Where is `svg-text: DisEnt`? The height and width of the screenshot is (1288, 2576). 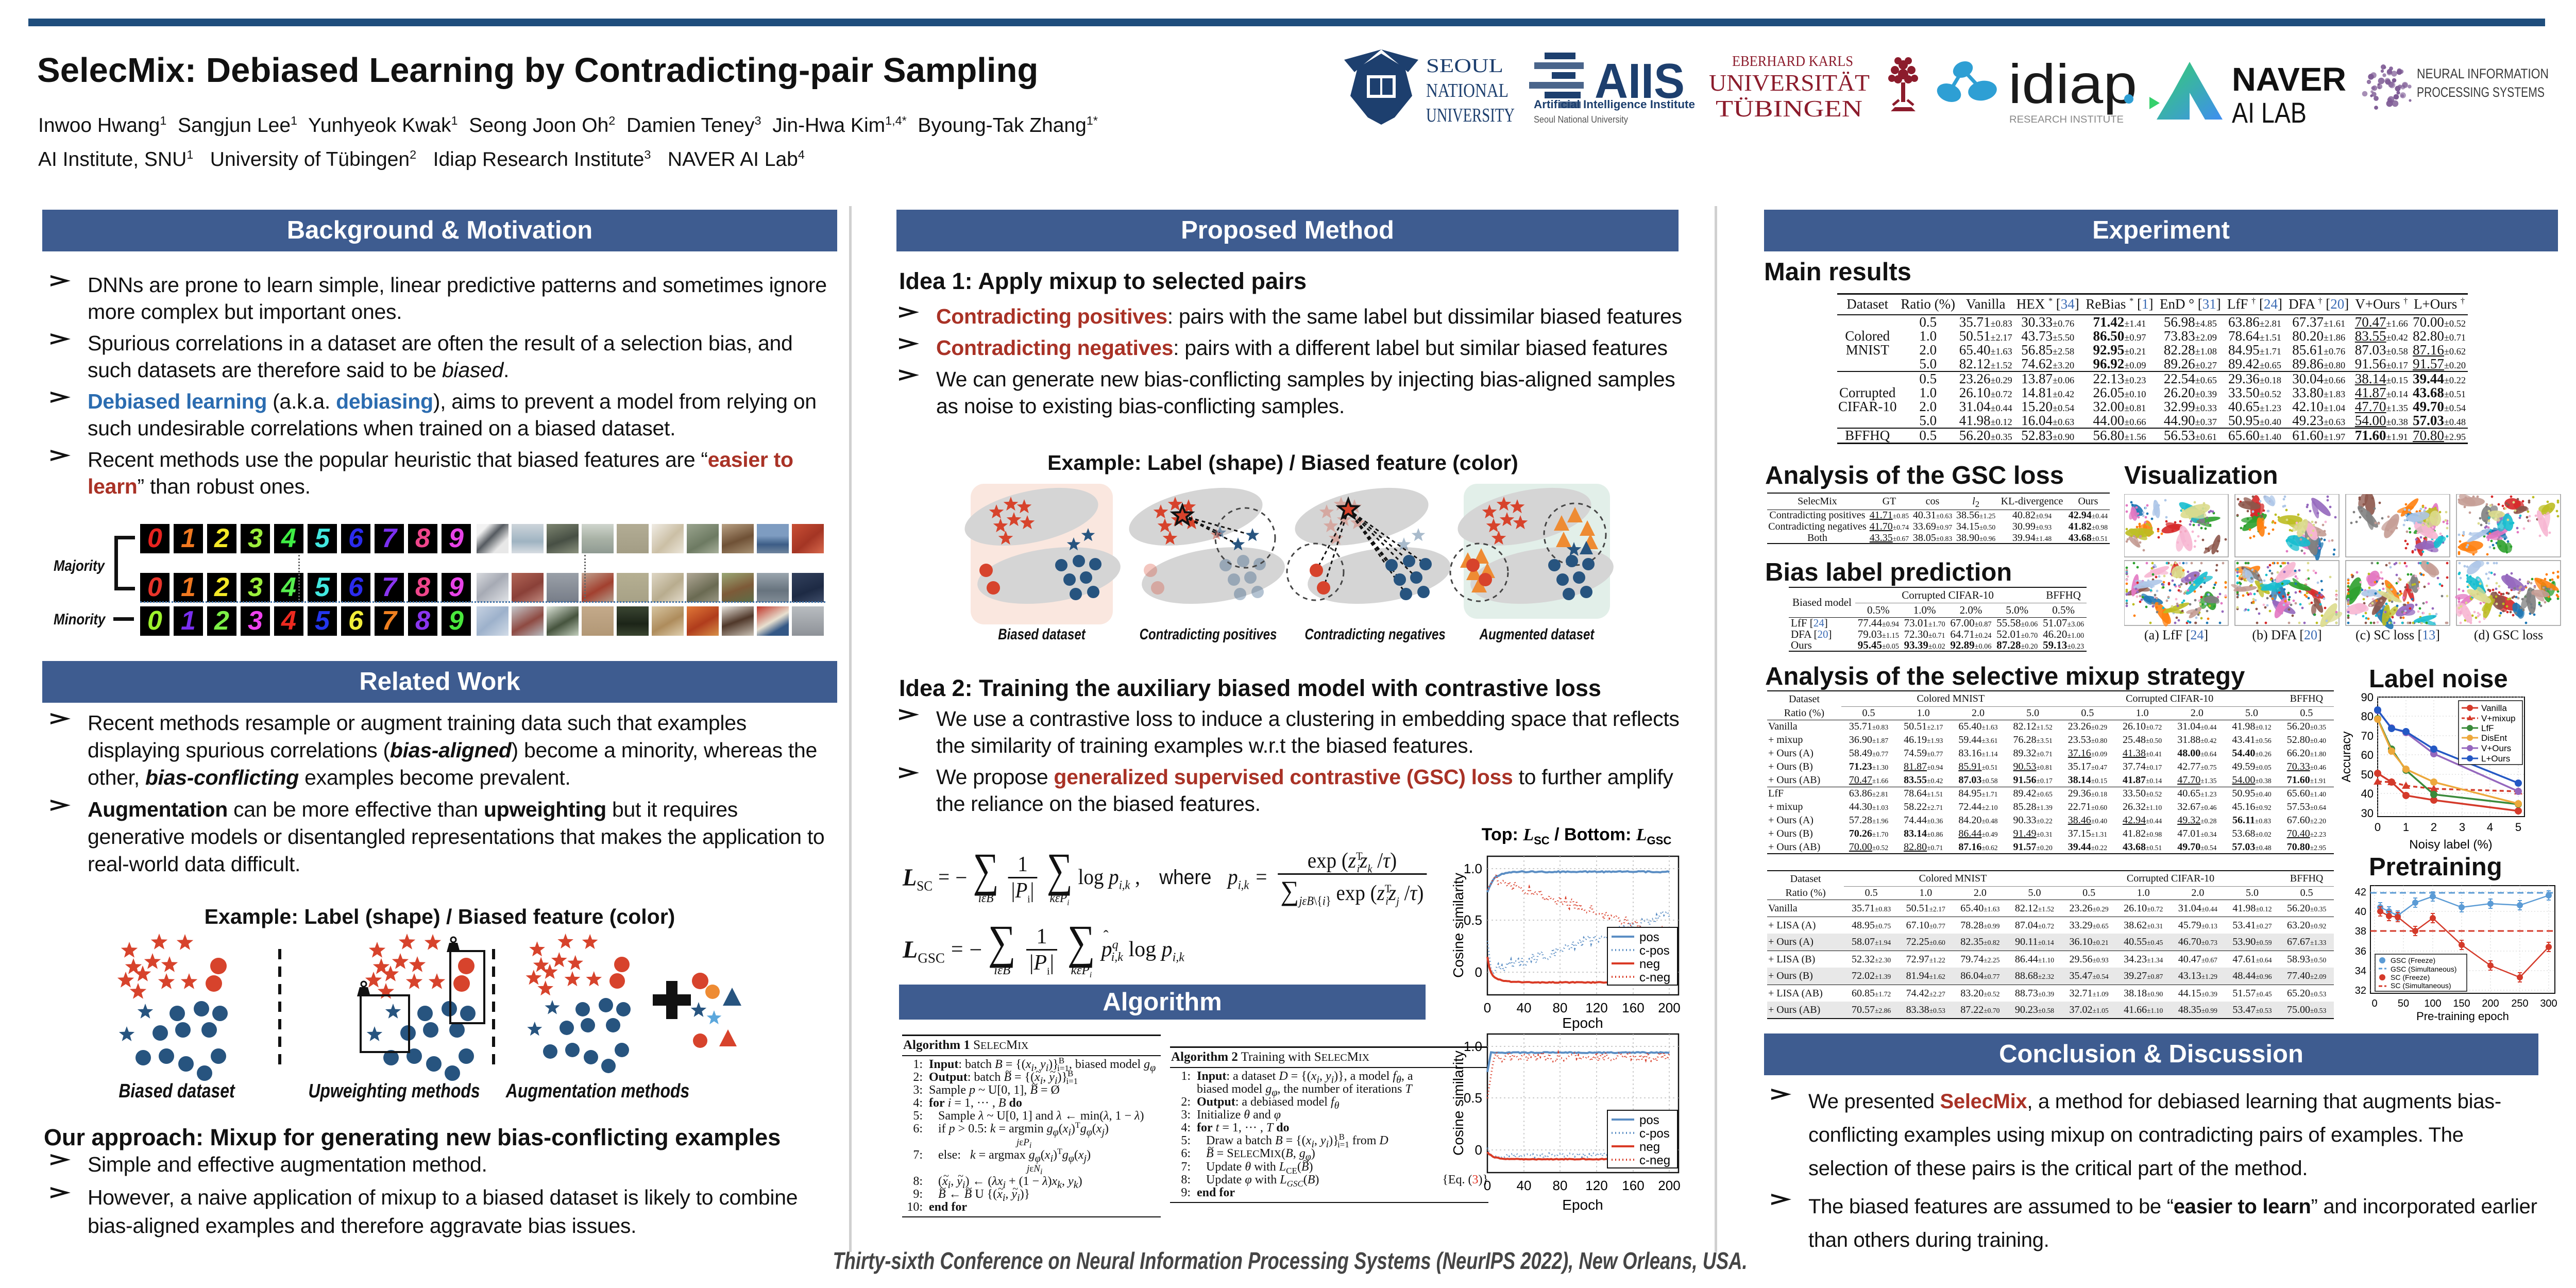 svg-text: DisEnt is located at coordinates (2494, 738).